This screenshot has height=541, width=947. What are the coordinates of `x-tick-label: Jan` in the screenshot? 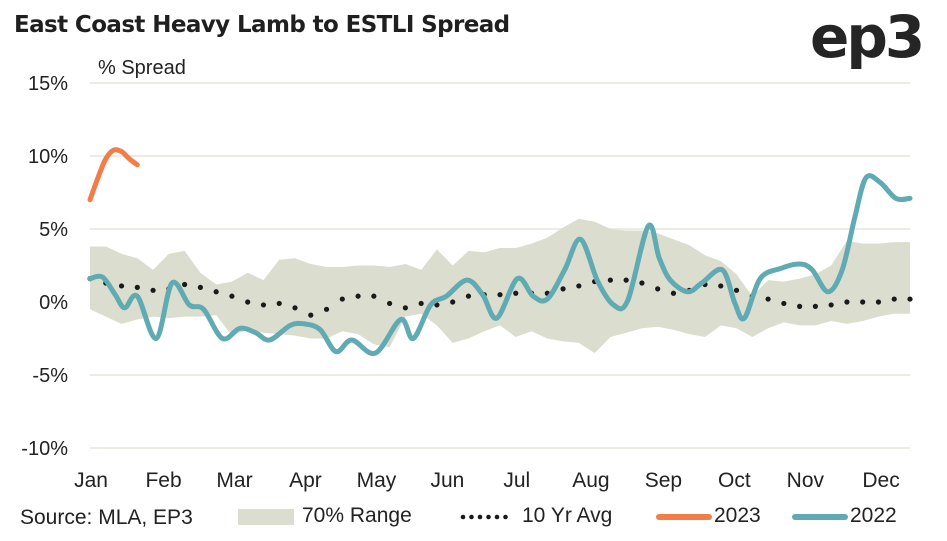 It's located at (91, 480).